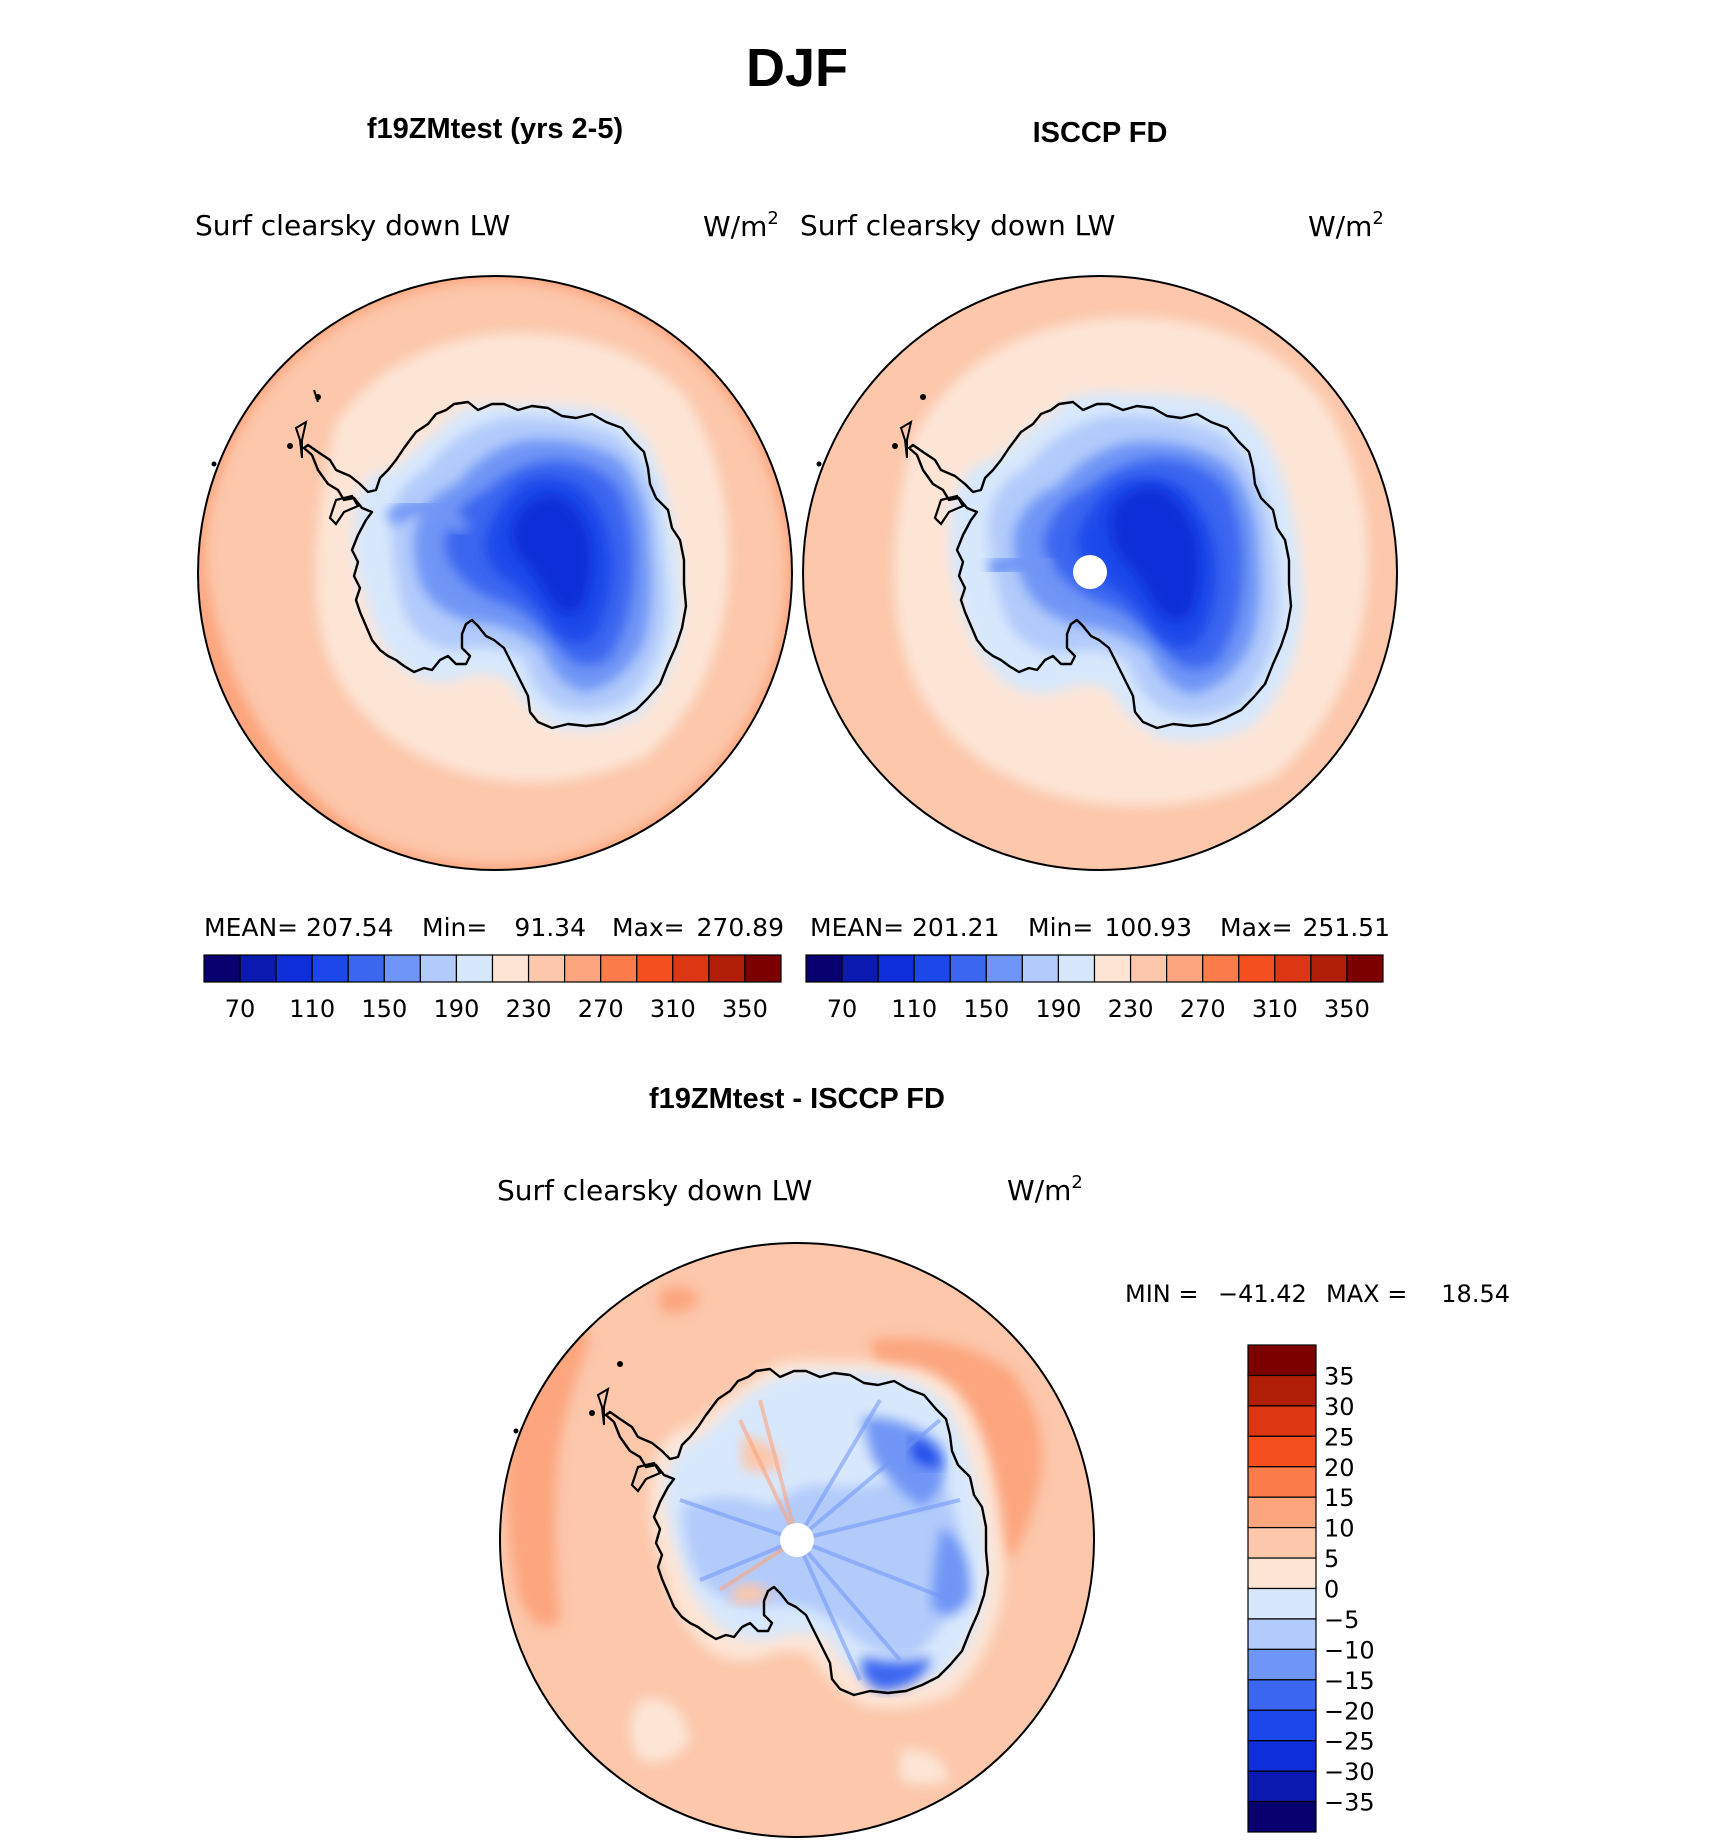 This screenshot has width=1710, height=1840. Describe the element at coordinates (1317, 1294) in the screenshot. I see `stats-difference: MIN = −41.42 MAX = 18.54` at that location.